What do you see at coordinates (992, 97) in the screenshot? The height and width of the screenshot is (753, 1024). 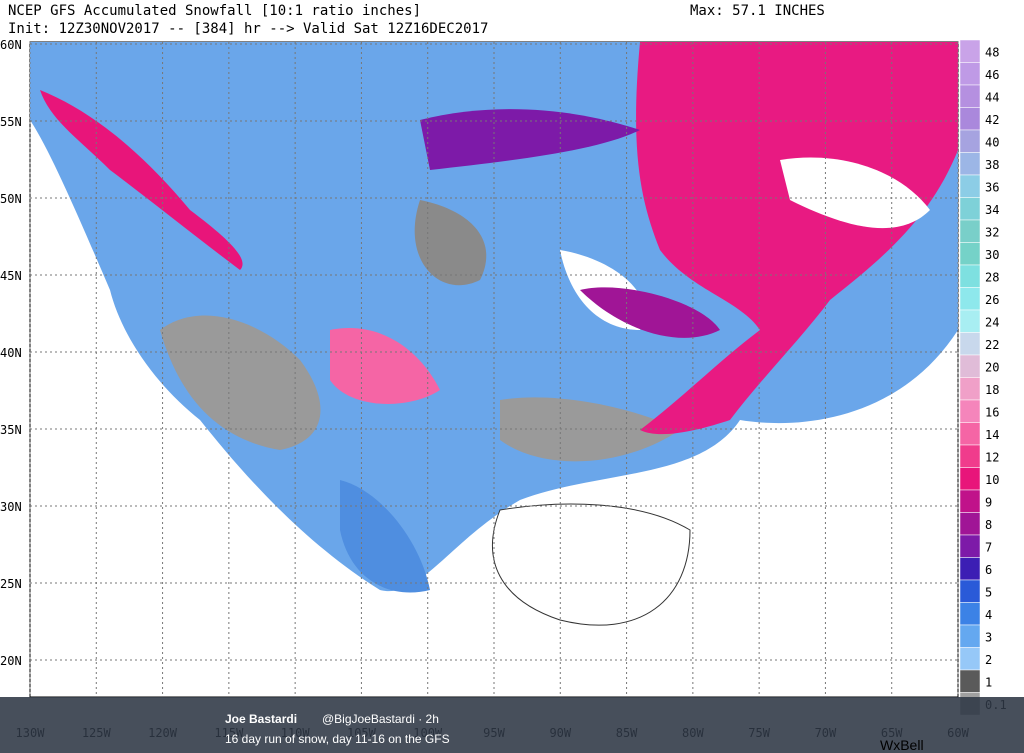 I see `colorbar-label: 44` at bounding box center [992, 97].